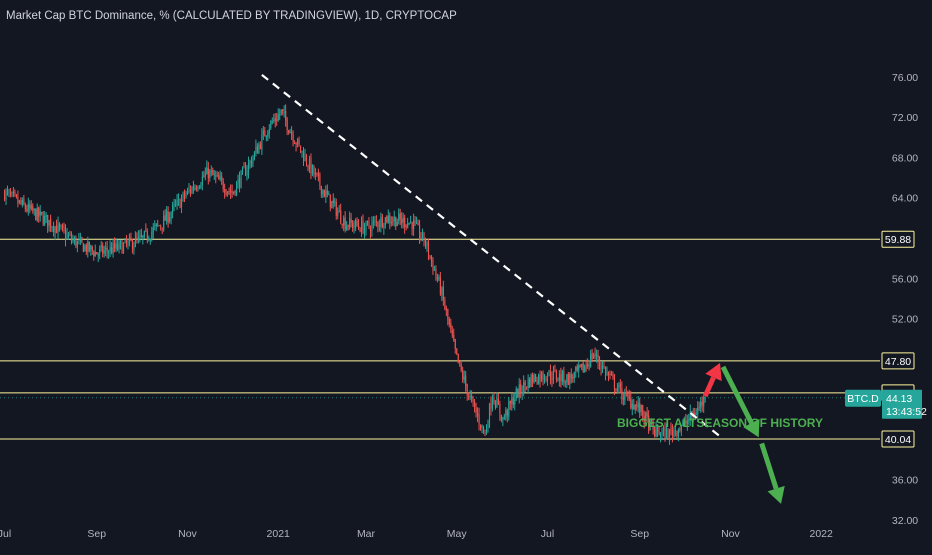 This screenshot has width=932, height=555. Describe the element at coordinates (5, 534) in the screenshot. I see `x-tick-label-0: Jul` at that location.